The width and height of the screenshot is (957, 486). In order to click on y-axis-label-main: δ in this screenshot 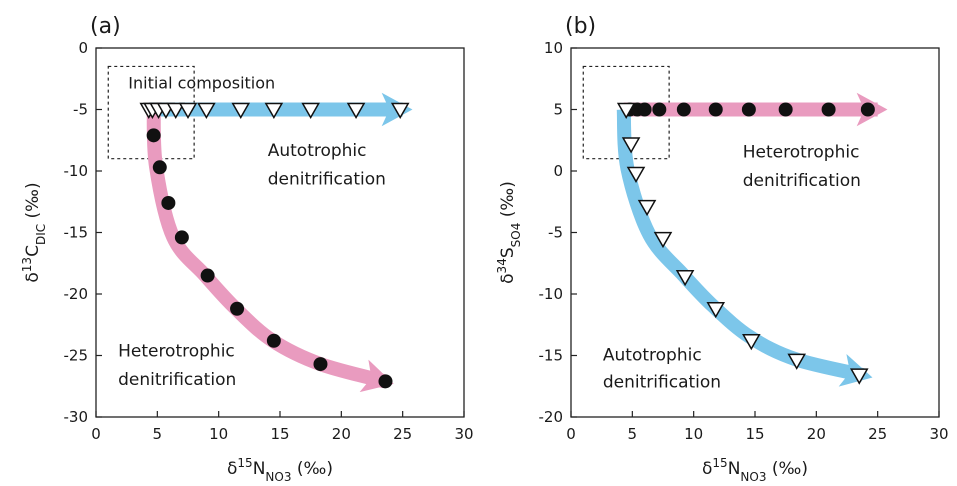, I will do `click(33, 277)`.